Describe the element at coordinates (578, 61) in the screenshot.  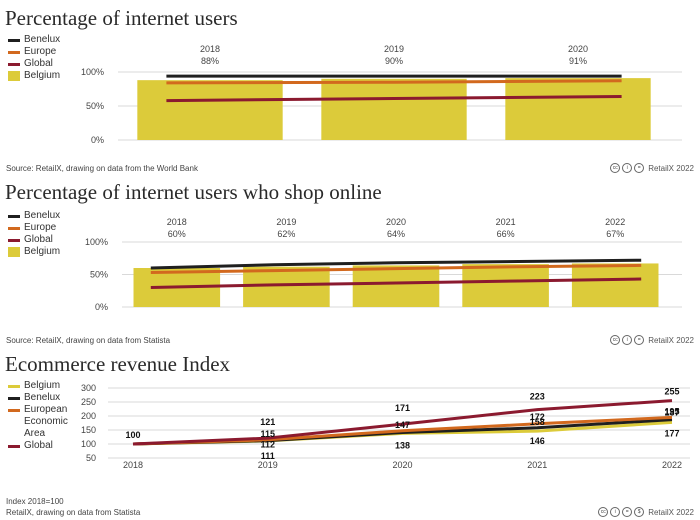
I see `bar-value-label: 91%` at that location.